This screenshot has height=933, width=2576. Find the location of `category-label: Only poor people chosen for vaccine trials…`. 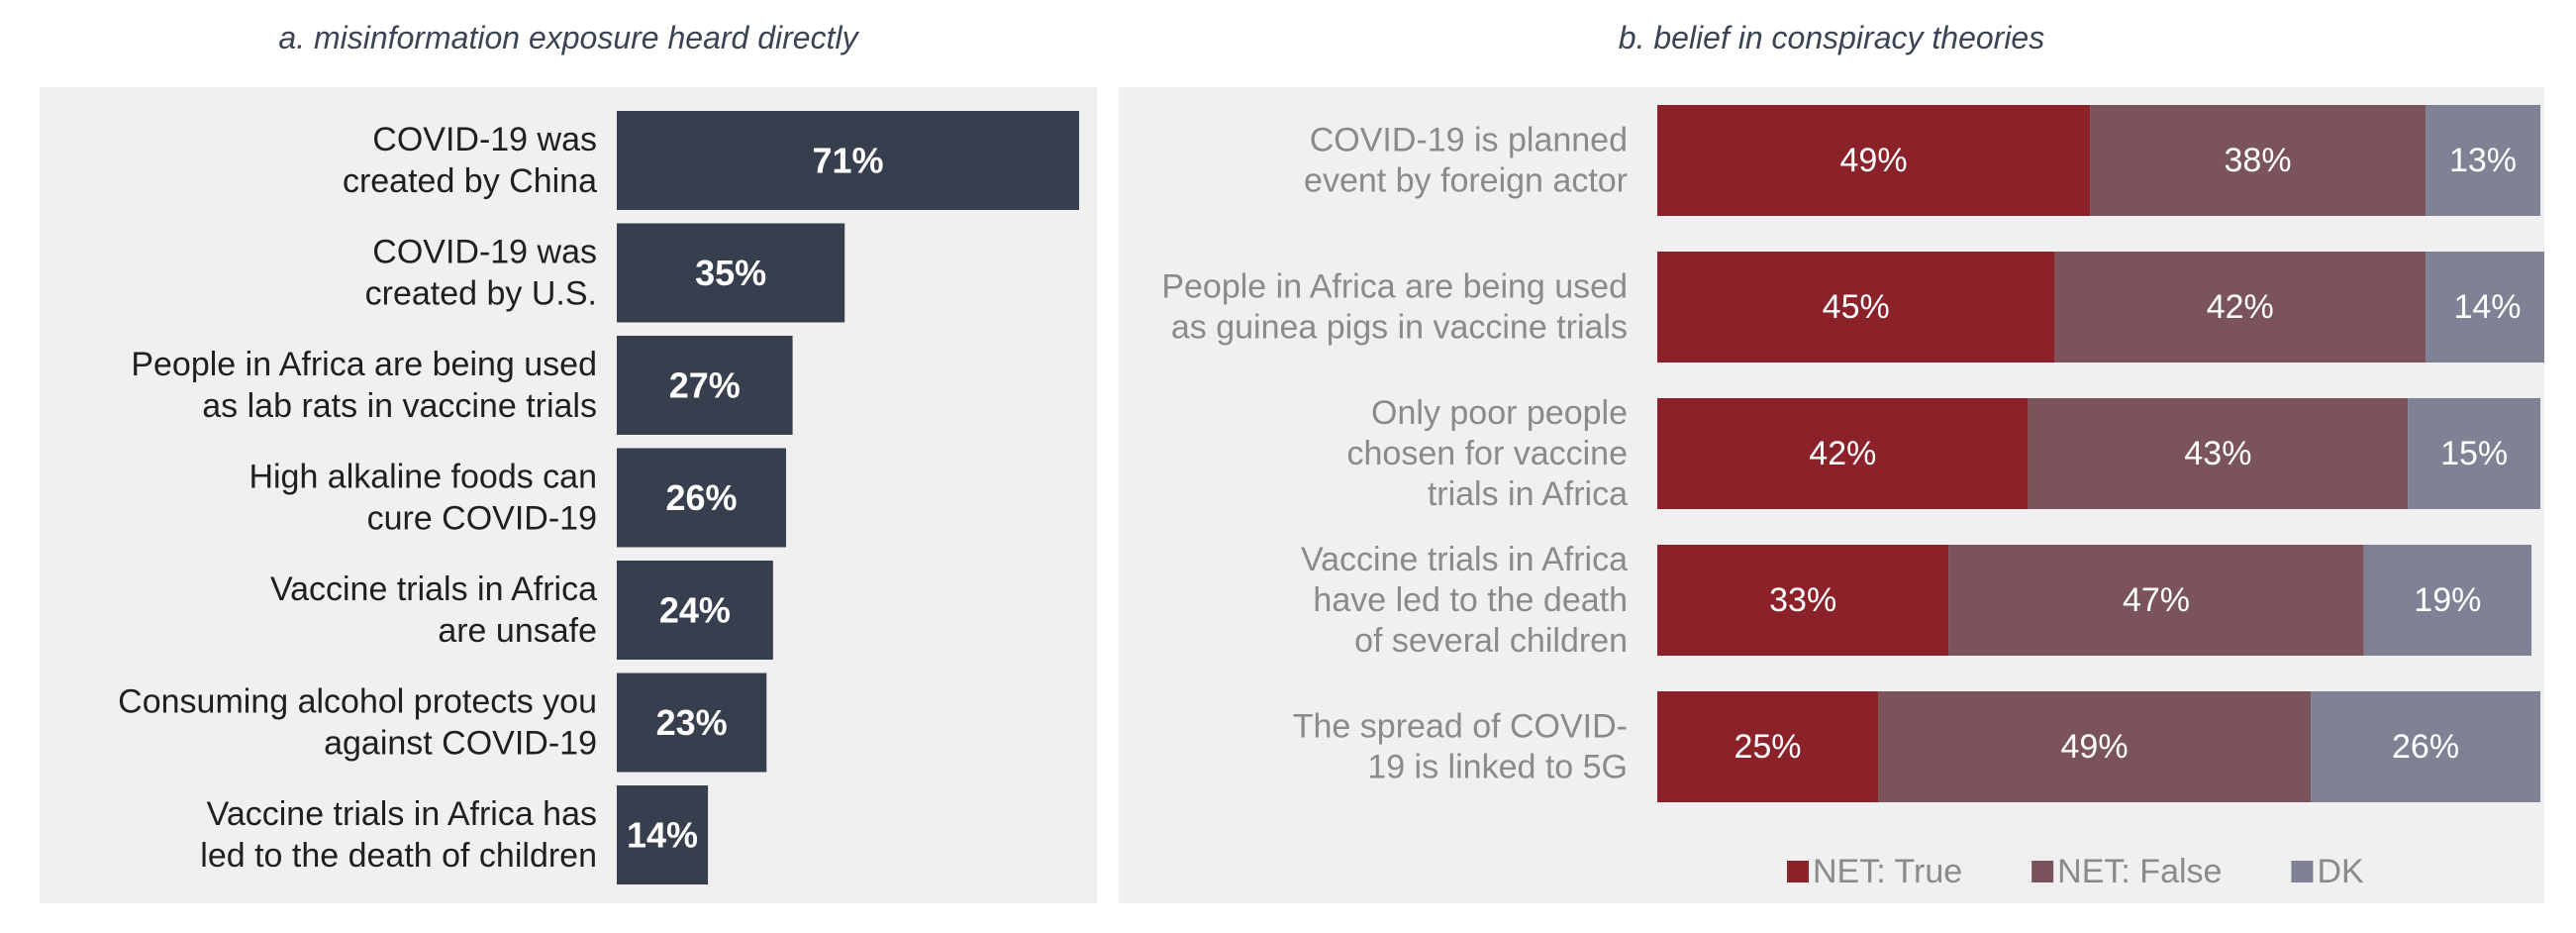

category-label: Only poor people chosen for vaccine trials… is located at coordinates (1488, 453).